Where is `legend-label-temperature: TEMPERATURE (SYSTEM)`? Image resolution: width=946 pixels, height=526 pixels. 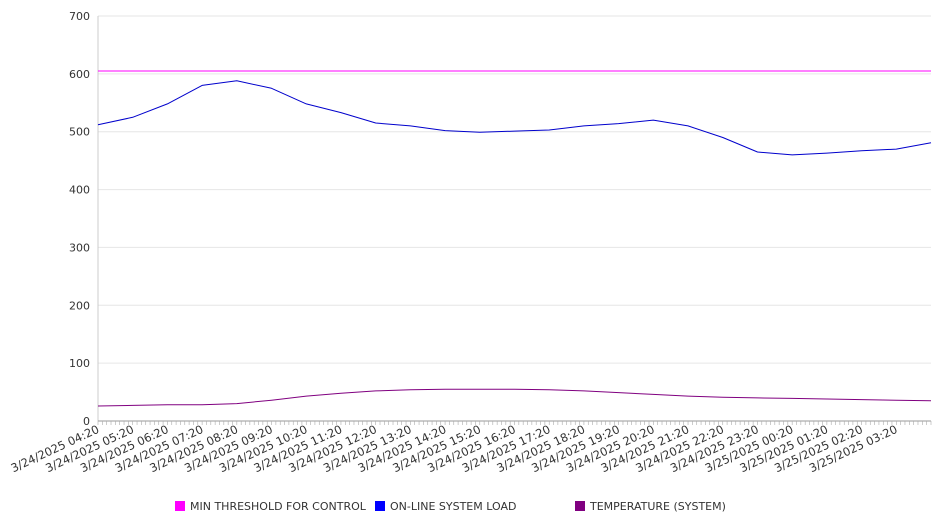 legend-label-temperature: TEMPERATURE (SYSTEM) is located at coordinates (658, 506).